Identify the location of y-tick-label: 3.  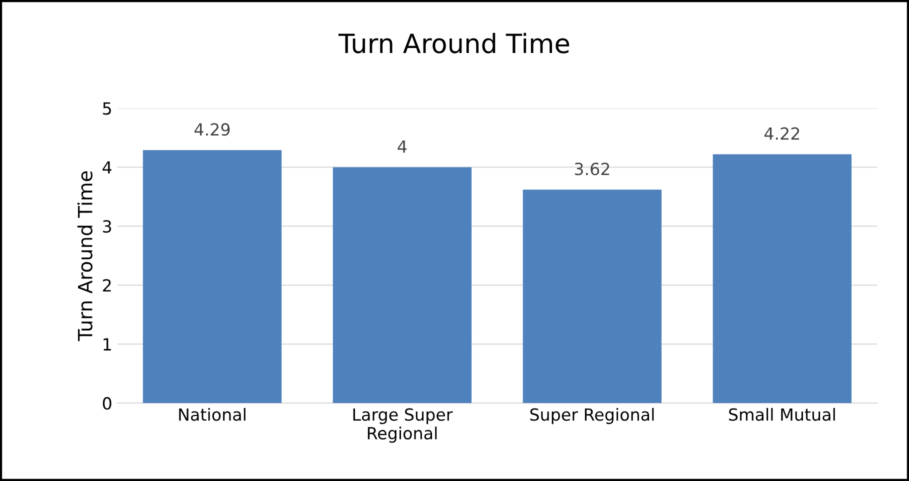
(107, 226).